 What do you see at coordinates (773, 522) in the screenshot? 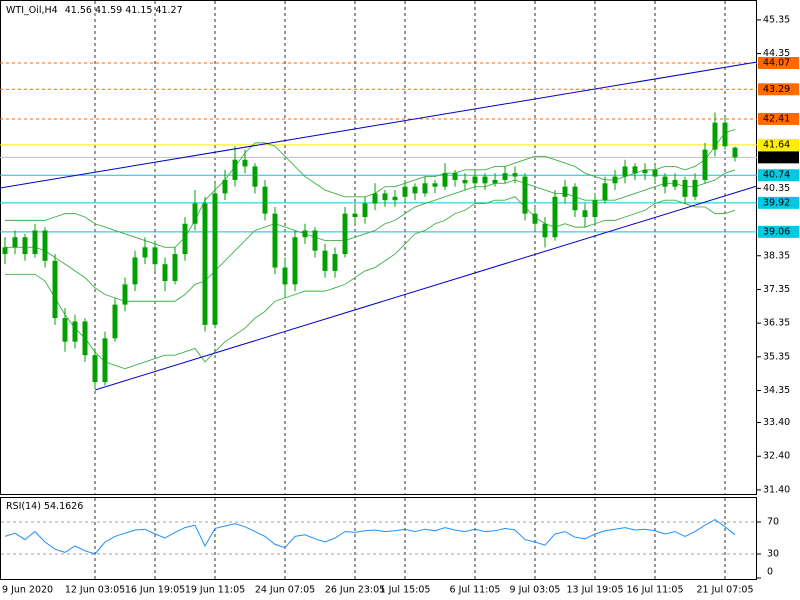
I see `rsi-tick-label: 70` at bounding box center [773, 522].